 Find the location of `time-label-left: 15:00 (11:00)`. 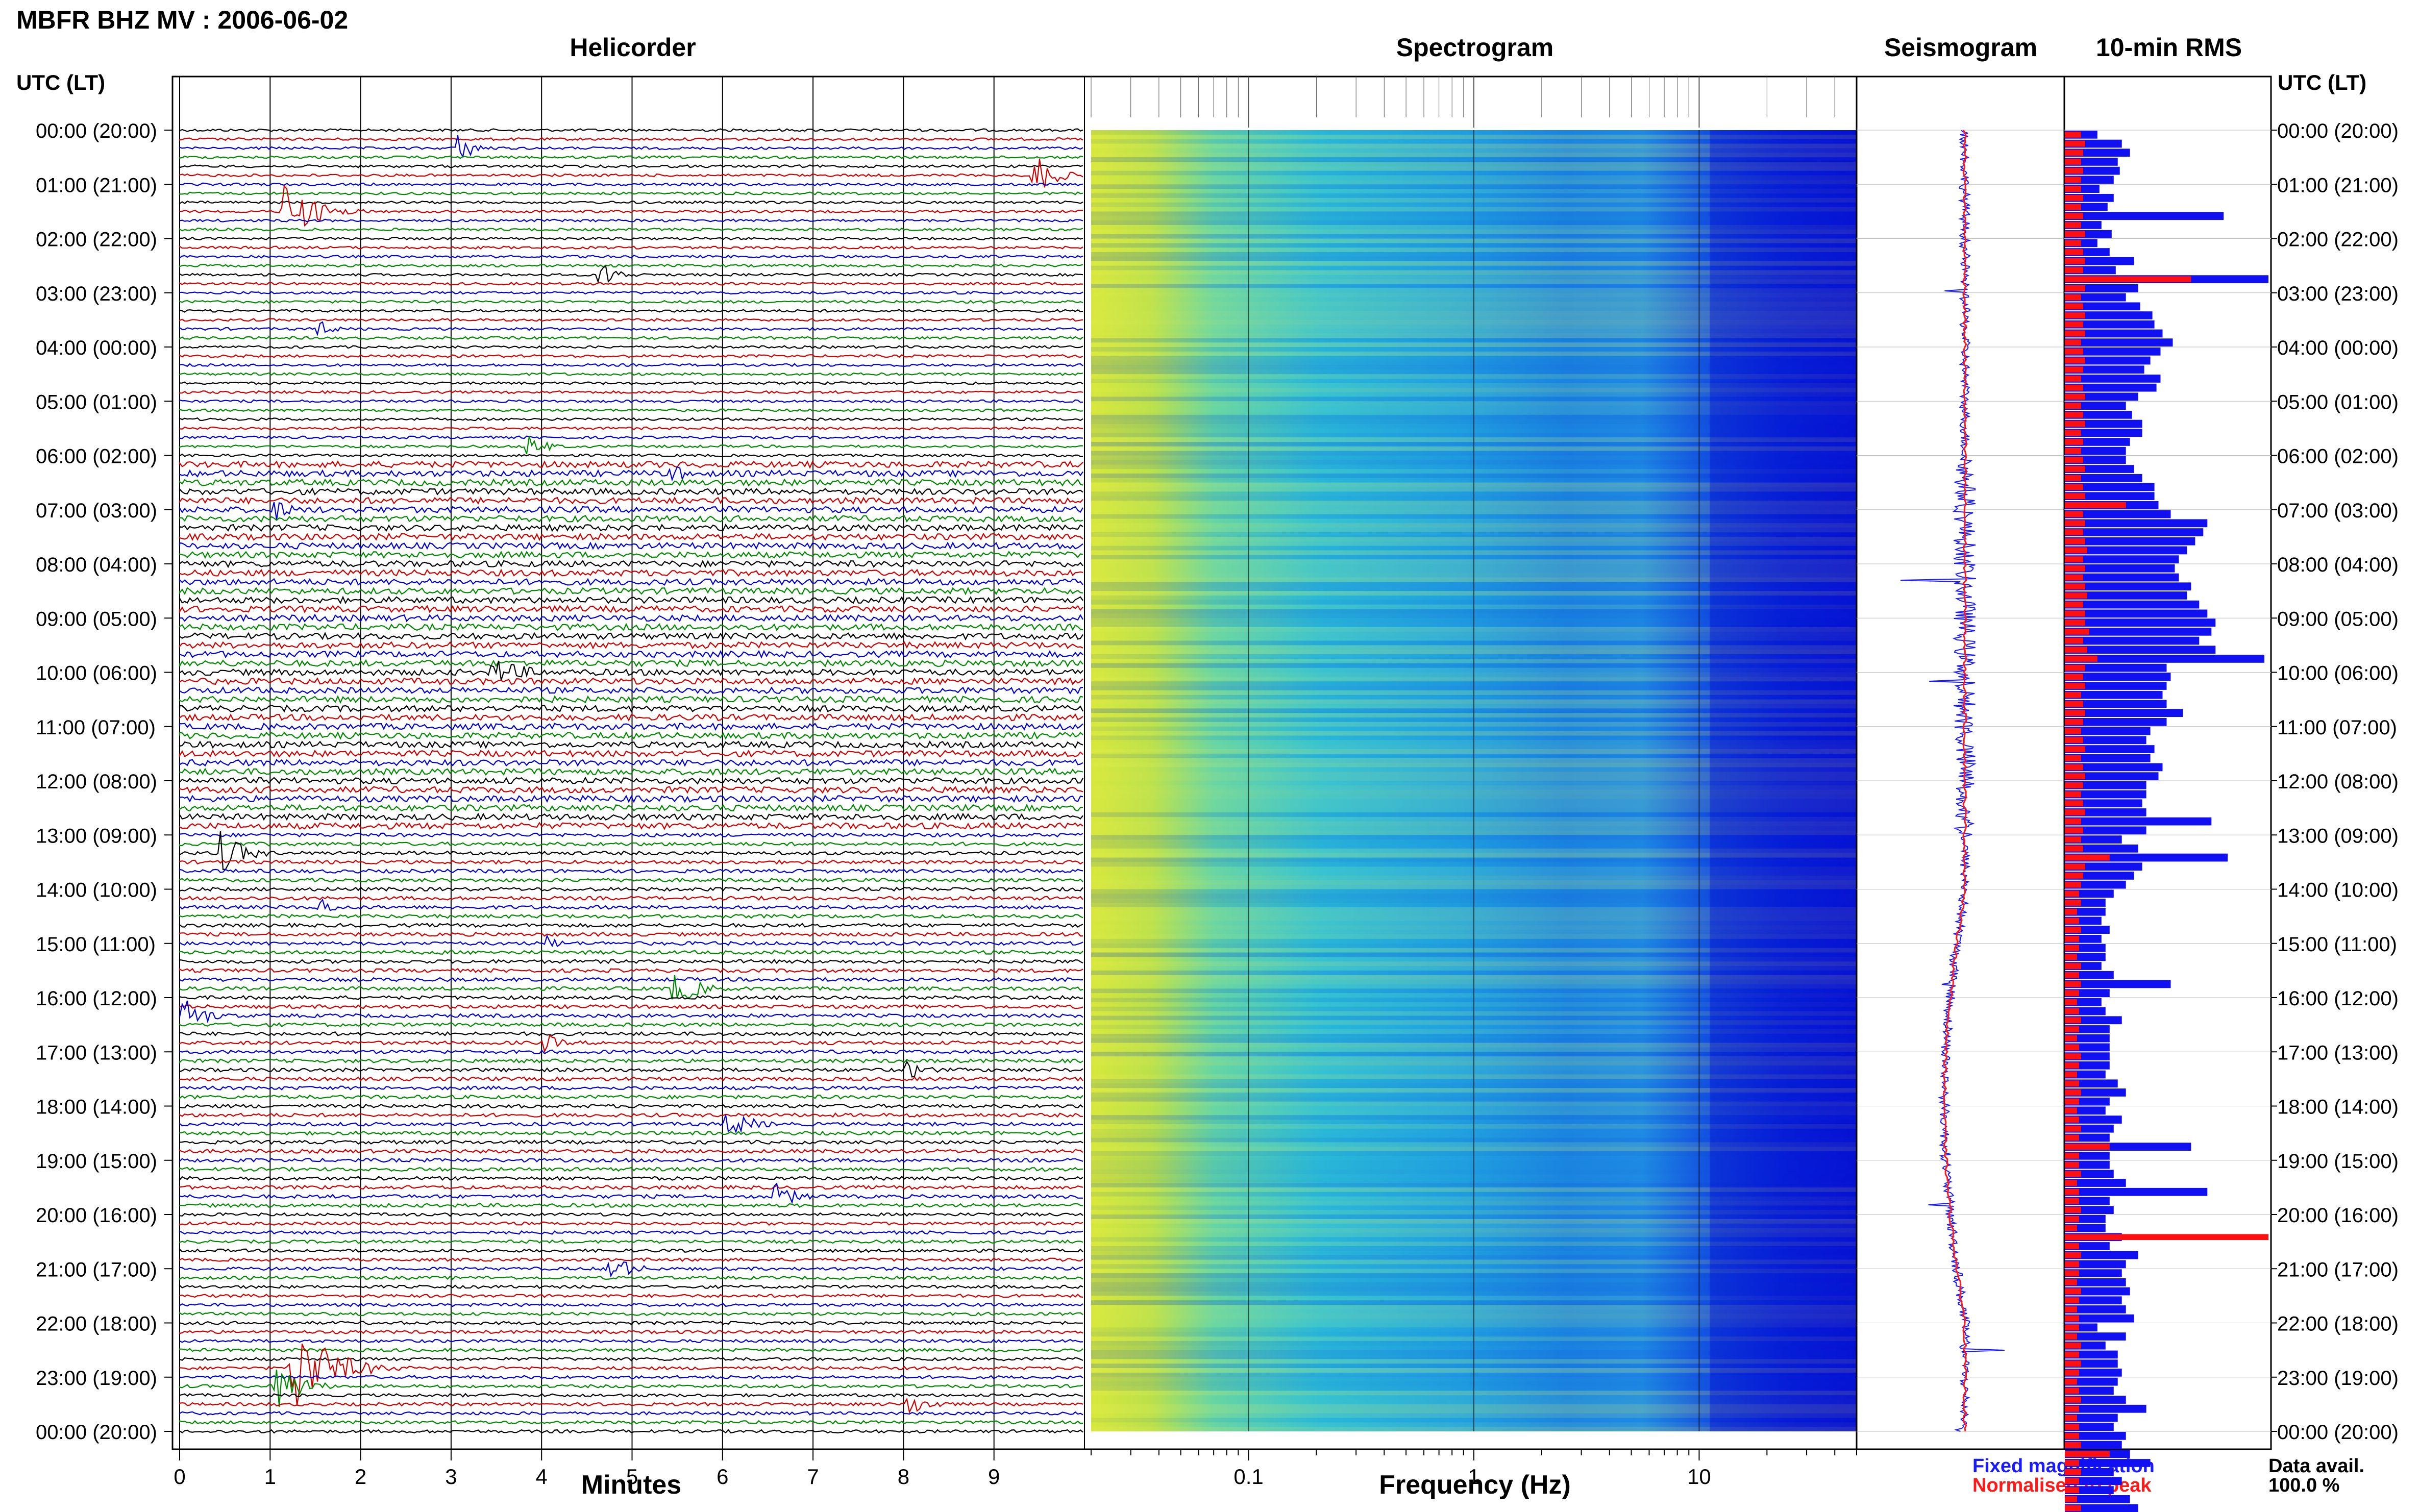

time-label-left: 15:00 (11:00) is located at coordinates (96, 944).